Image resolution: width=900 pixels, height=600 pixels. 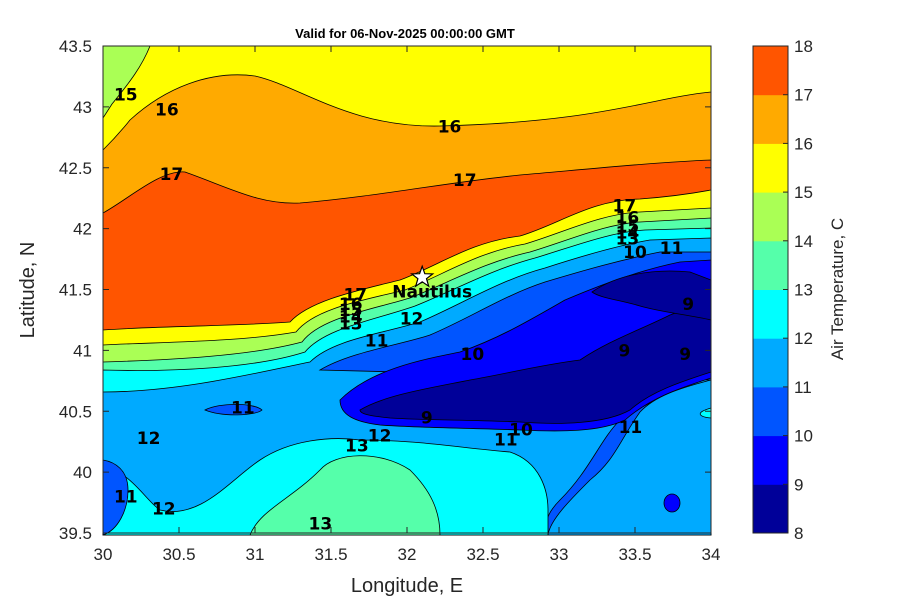 What do you see at coordinates (672, 503) in the screenshot?
I see `band-8-9-spot` at bounding box center [672, 503].